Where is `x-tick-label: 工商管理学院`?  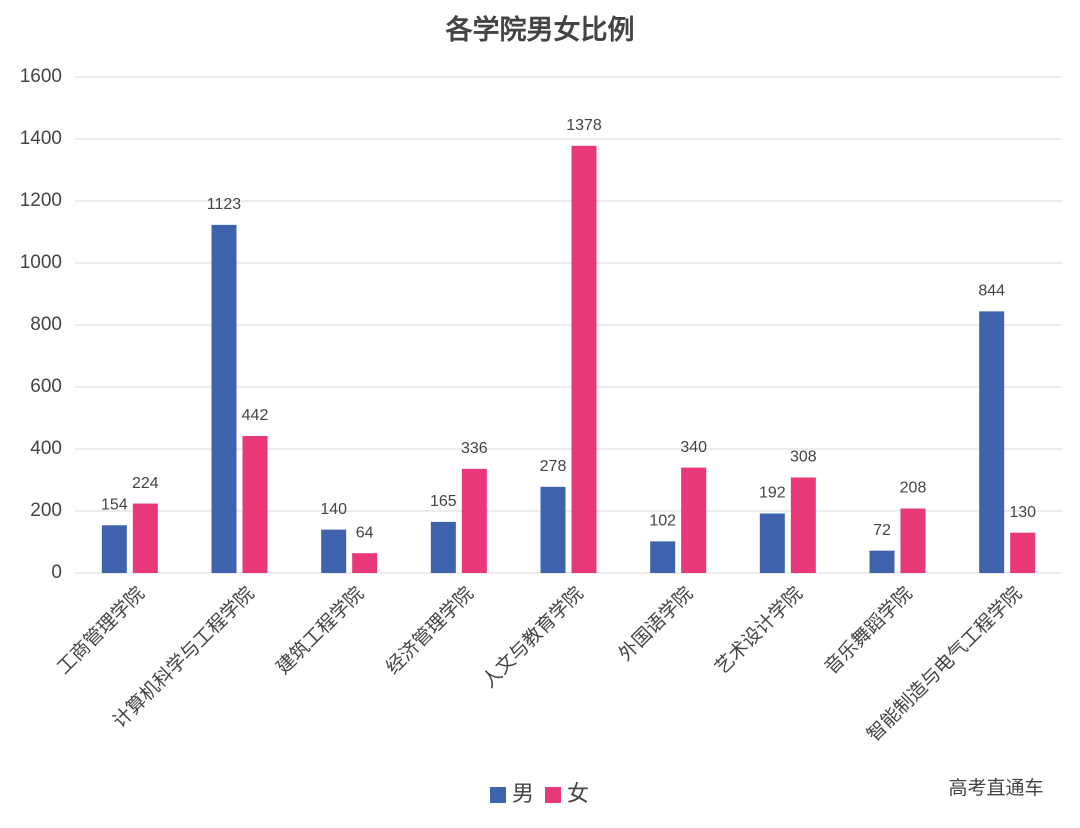 x-tick-label: 工商管理学院 is located at coordinates (101, 631).